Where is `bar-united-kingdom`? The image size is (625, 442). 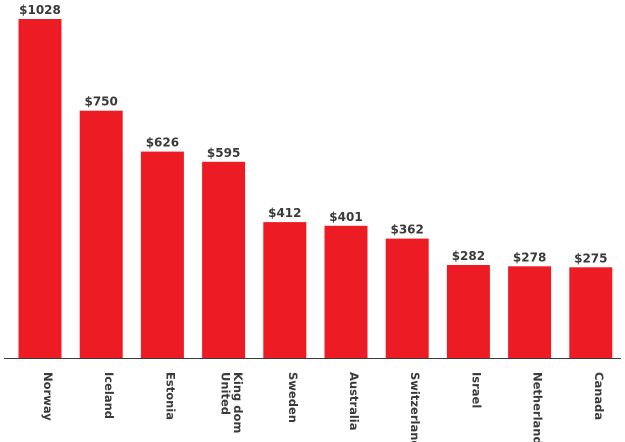 bar-united-kingdom is located at coordinates (224, 259).